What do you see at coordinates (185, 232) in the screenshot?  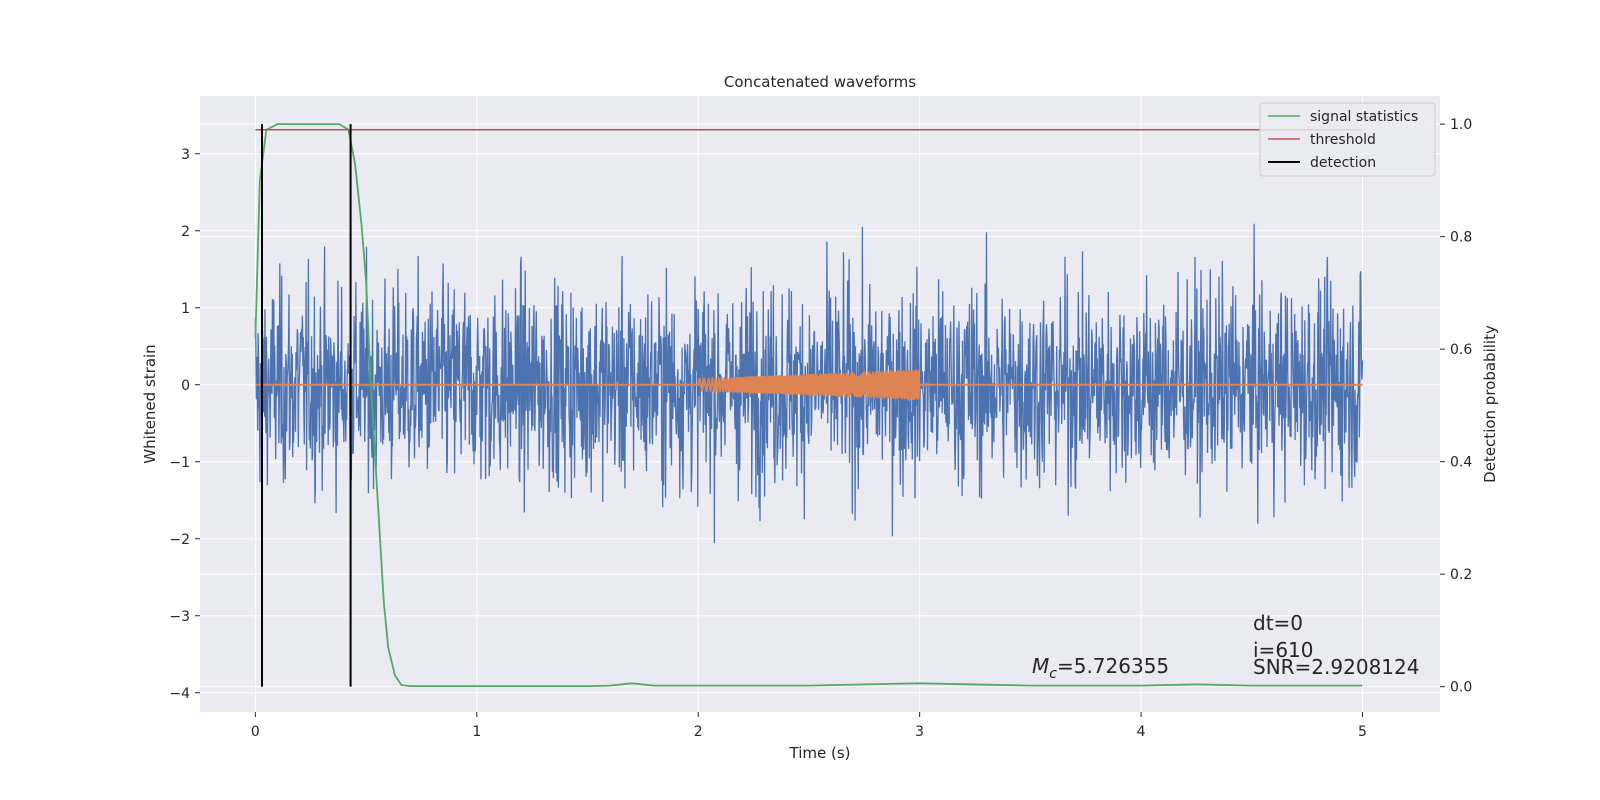 I see `y-left-tick-label-6: 2` at bounding box center [185, 232].